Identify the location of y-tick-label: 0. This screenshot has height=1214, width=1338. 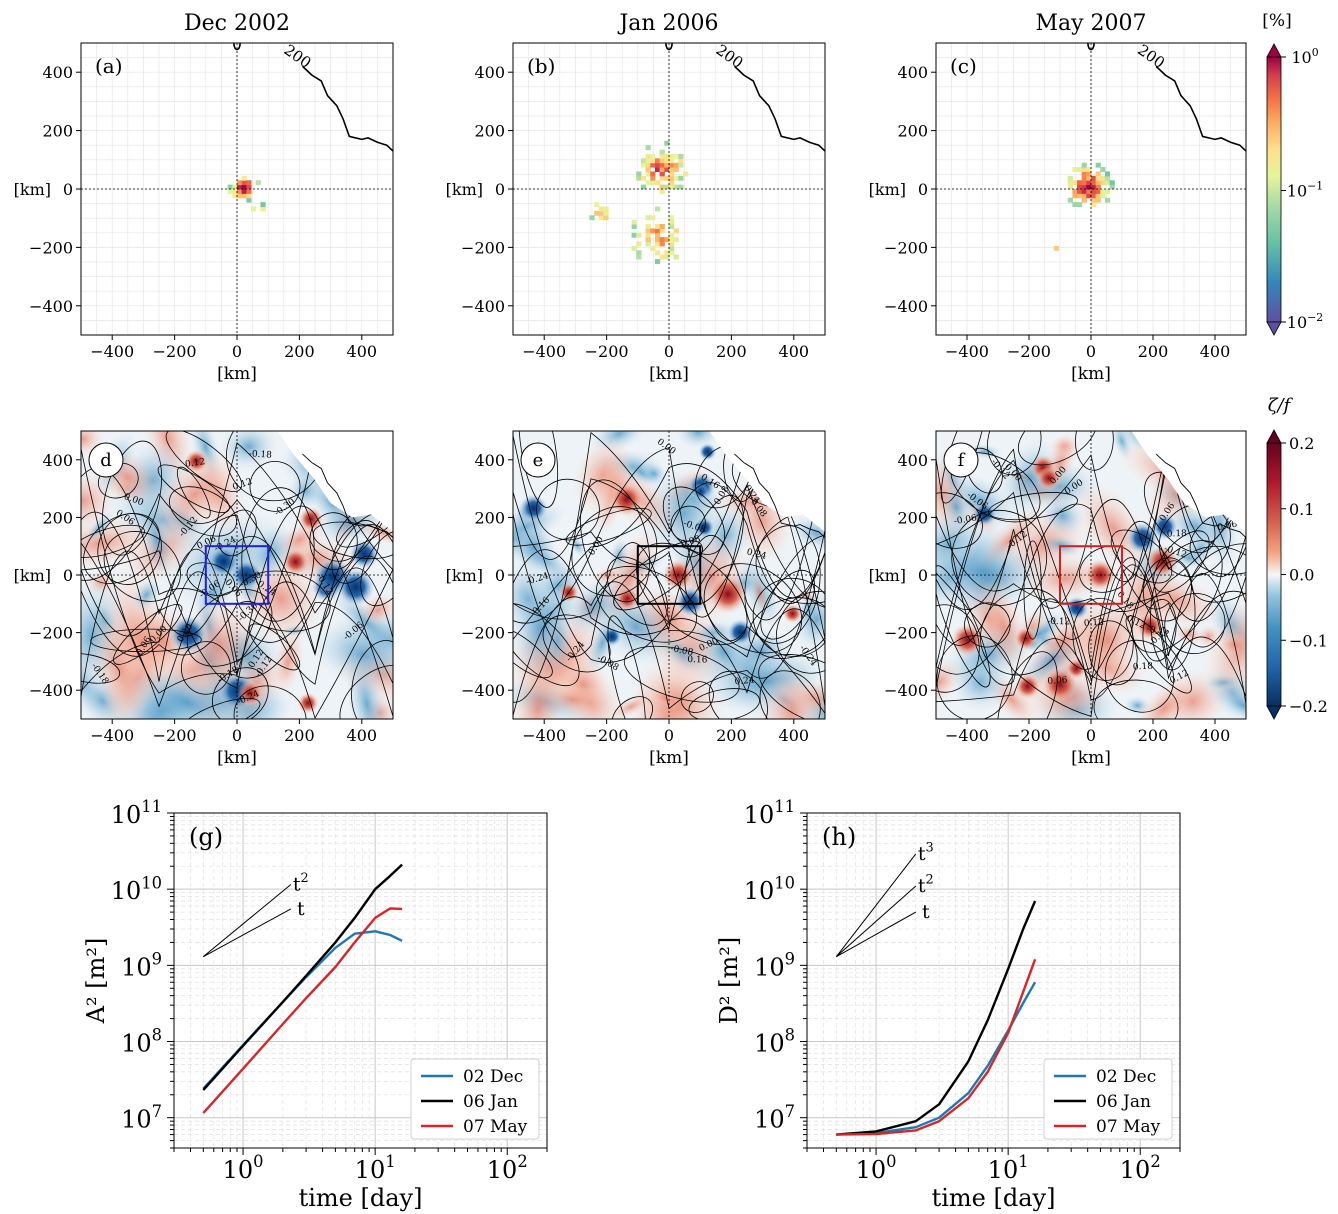
(500, 575).